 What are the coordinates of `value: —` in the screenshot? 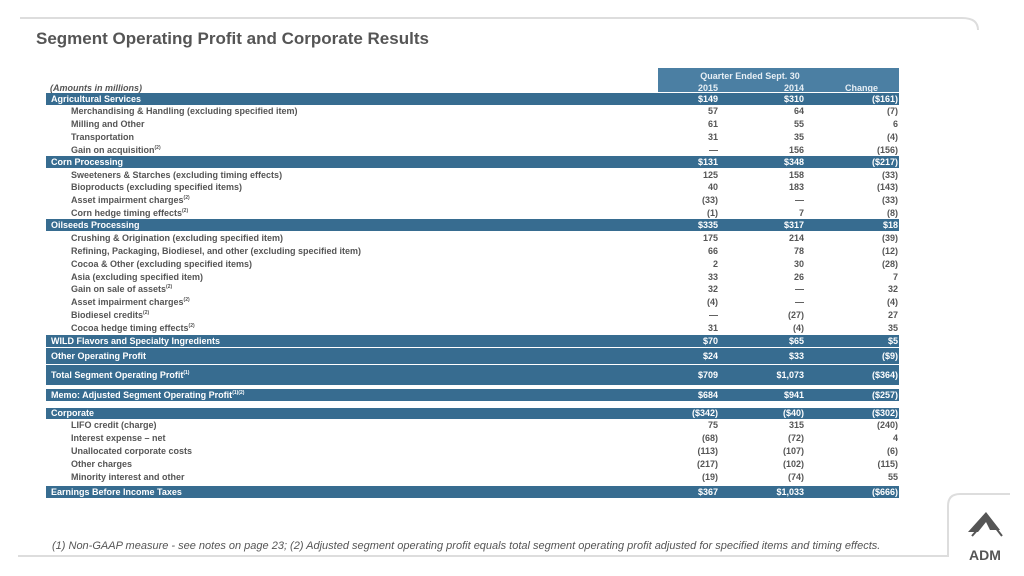 It's located at (799, 289).